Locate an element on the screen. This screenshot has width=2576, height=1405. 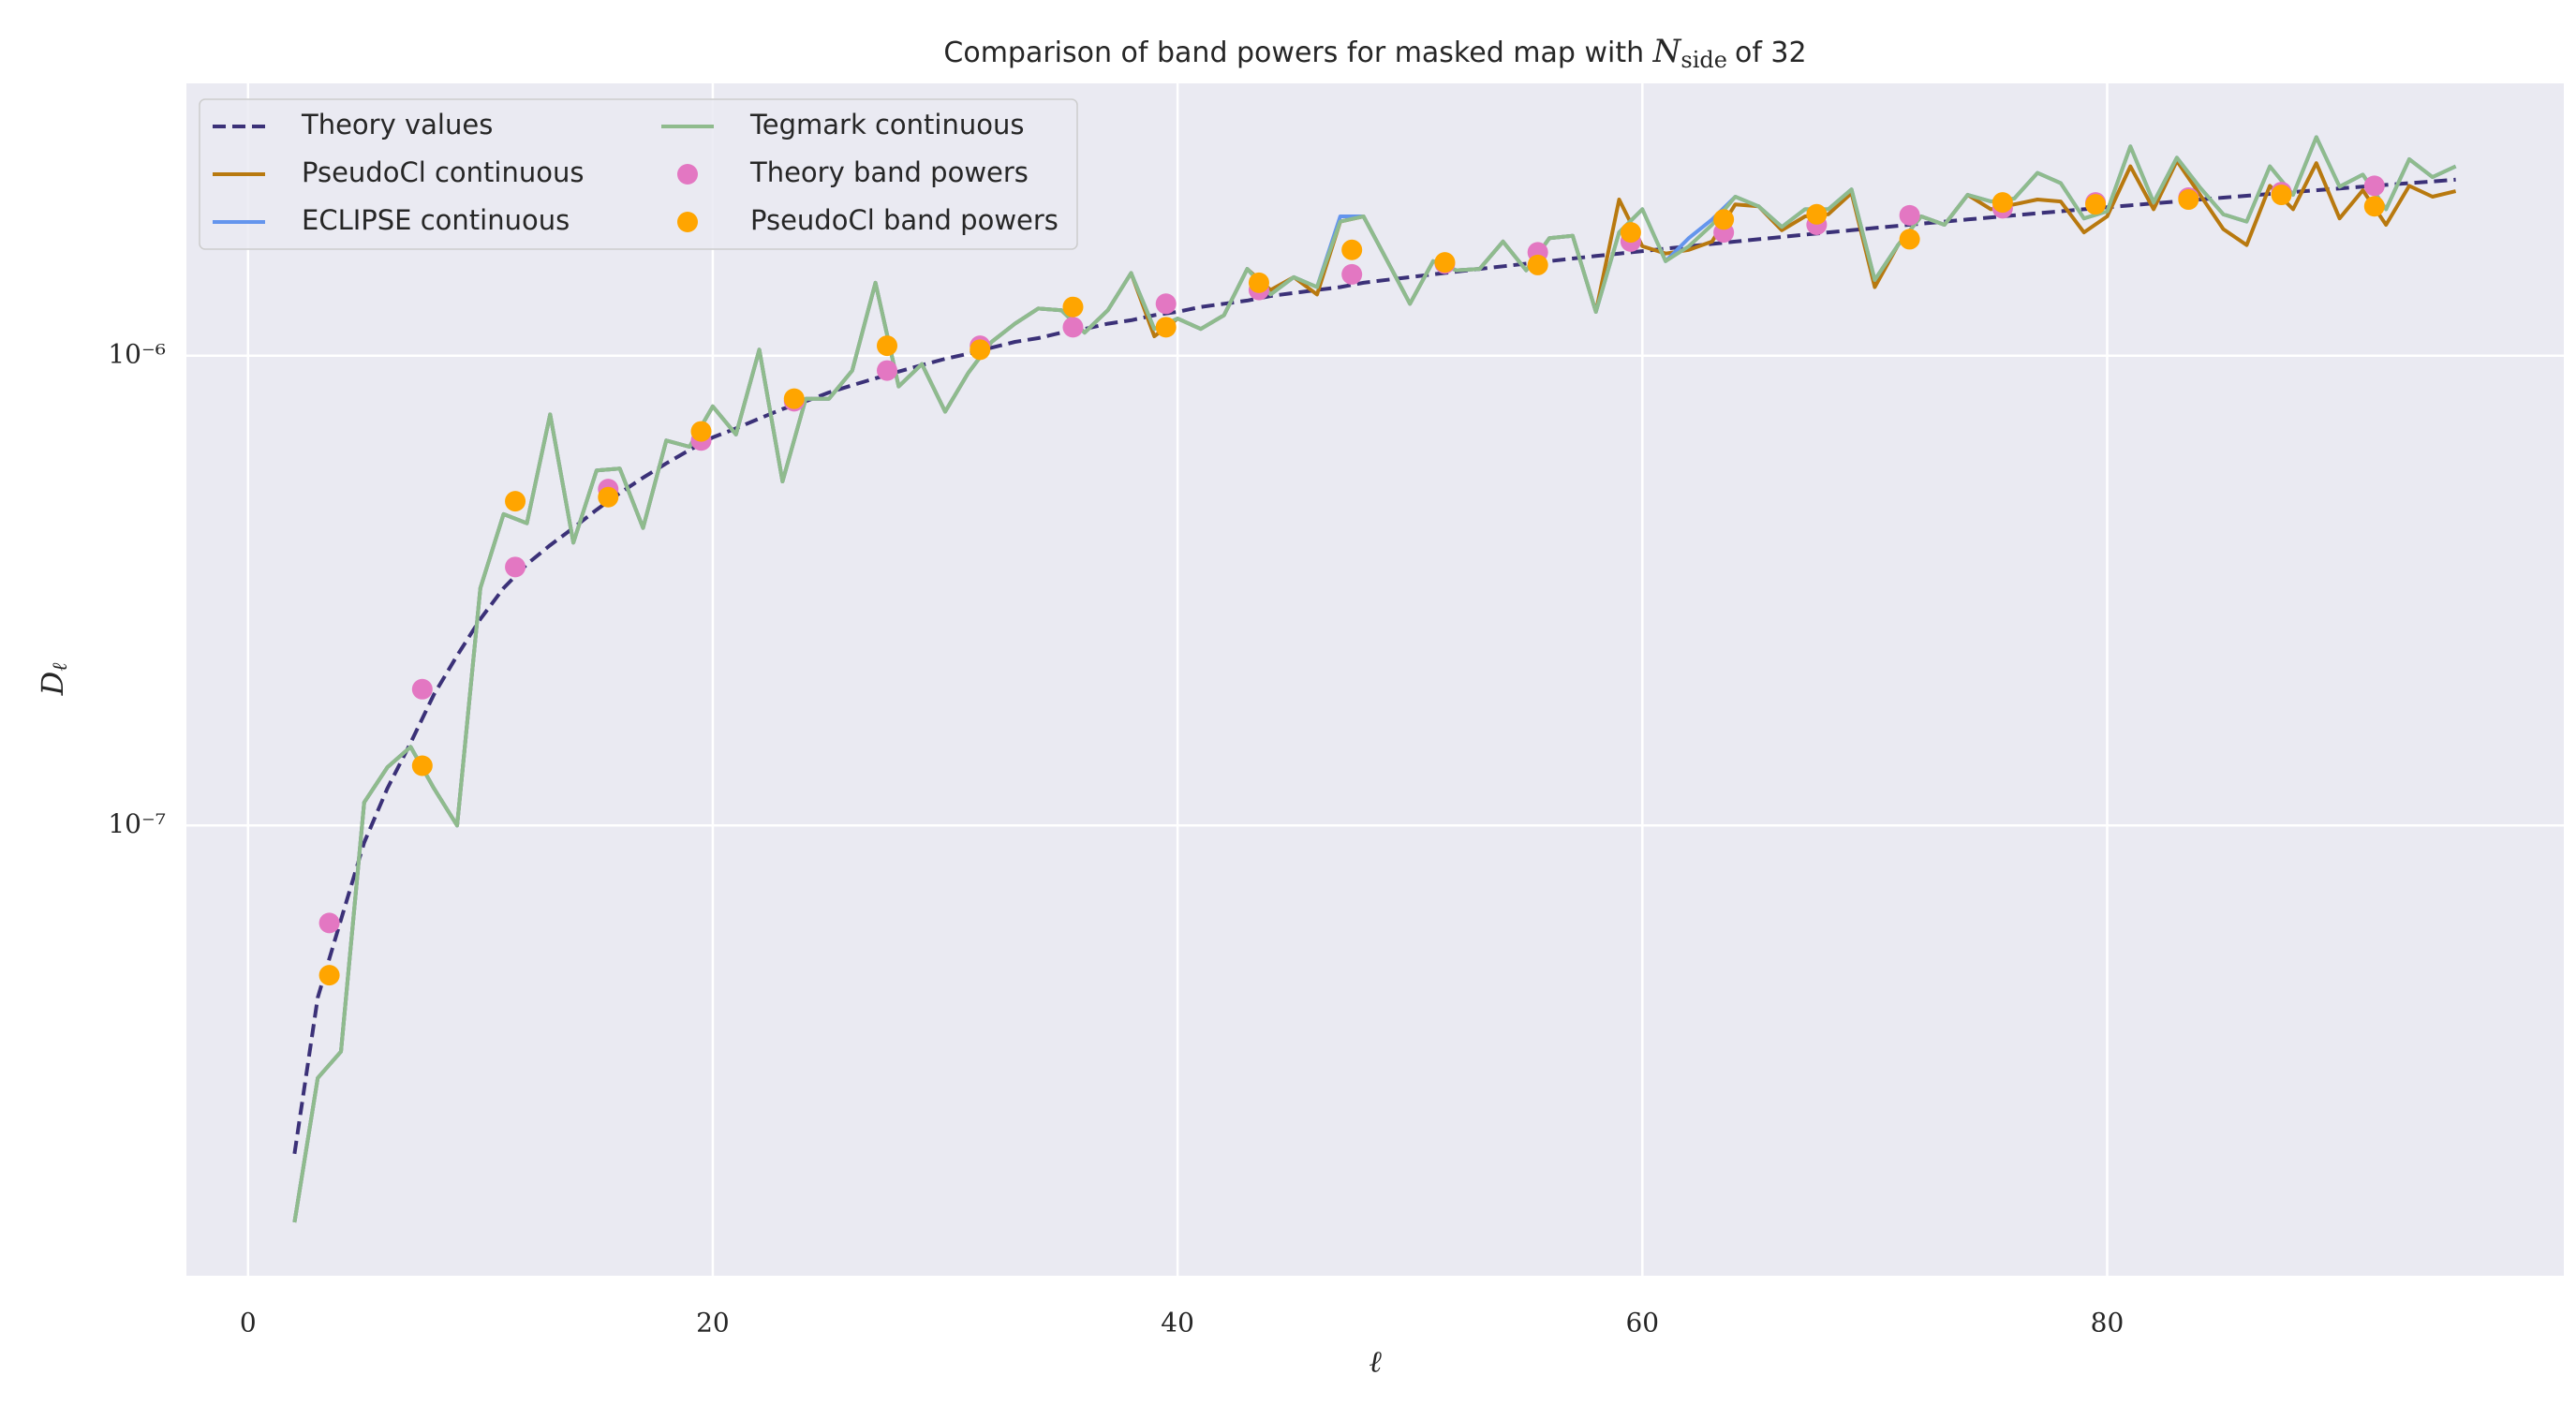
y-axis-label: Dℓ is located at coordinates (54, 679).